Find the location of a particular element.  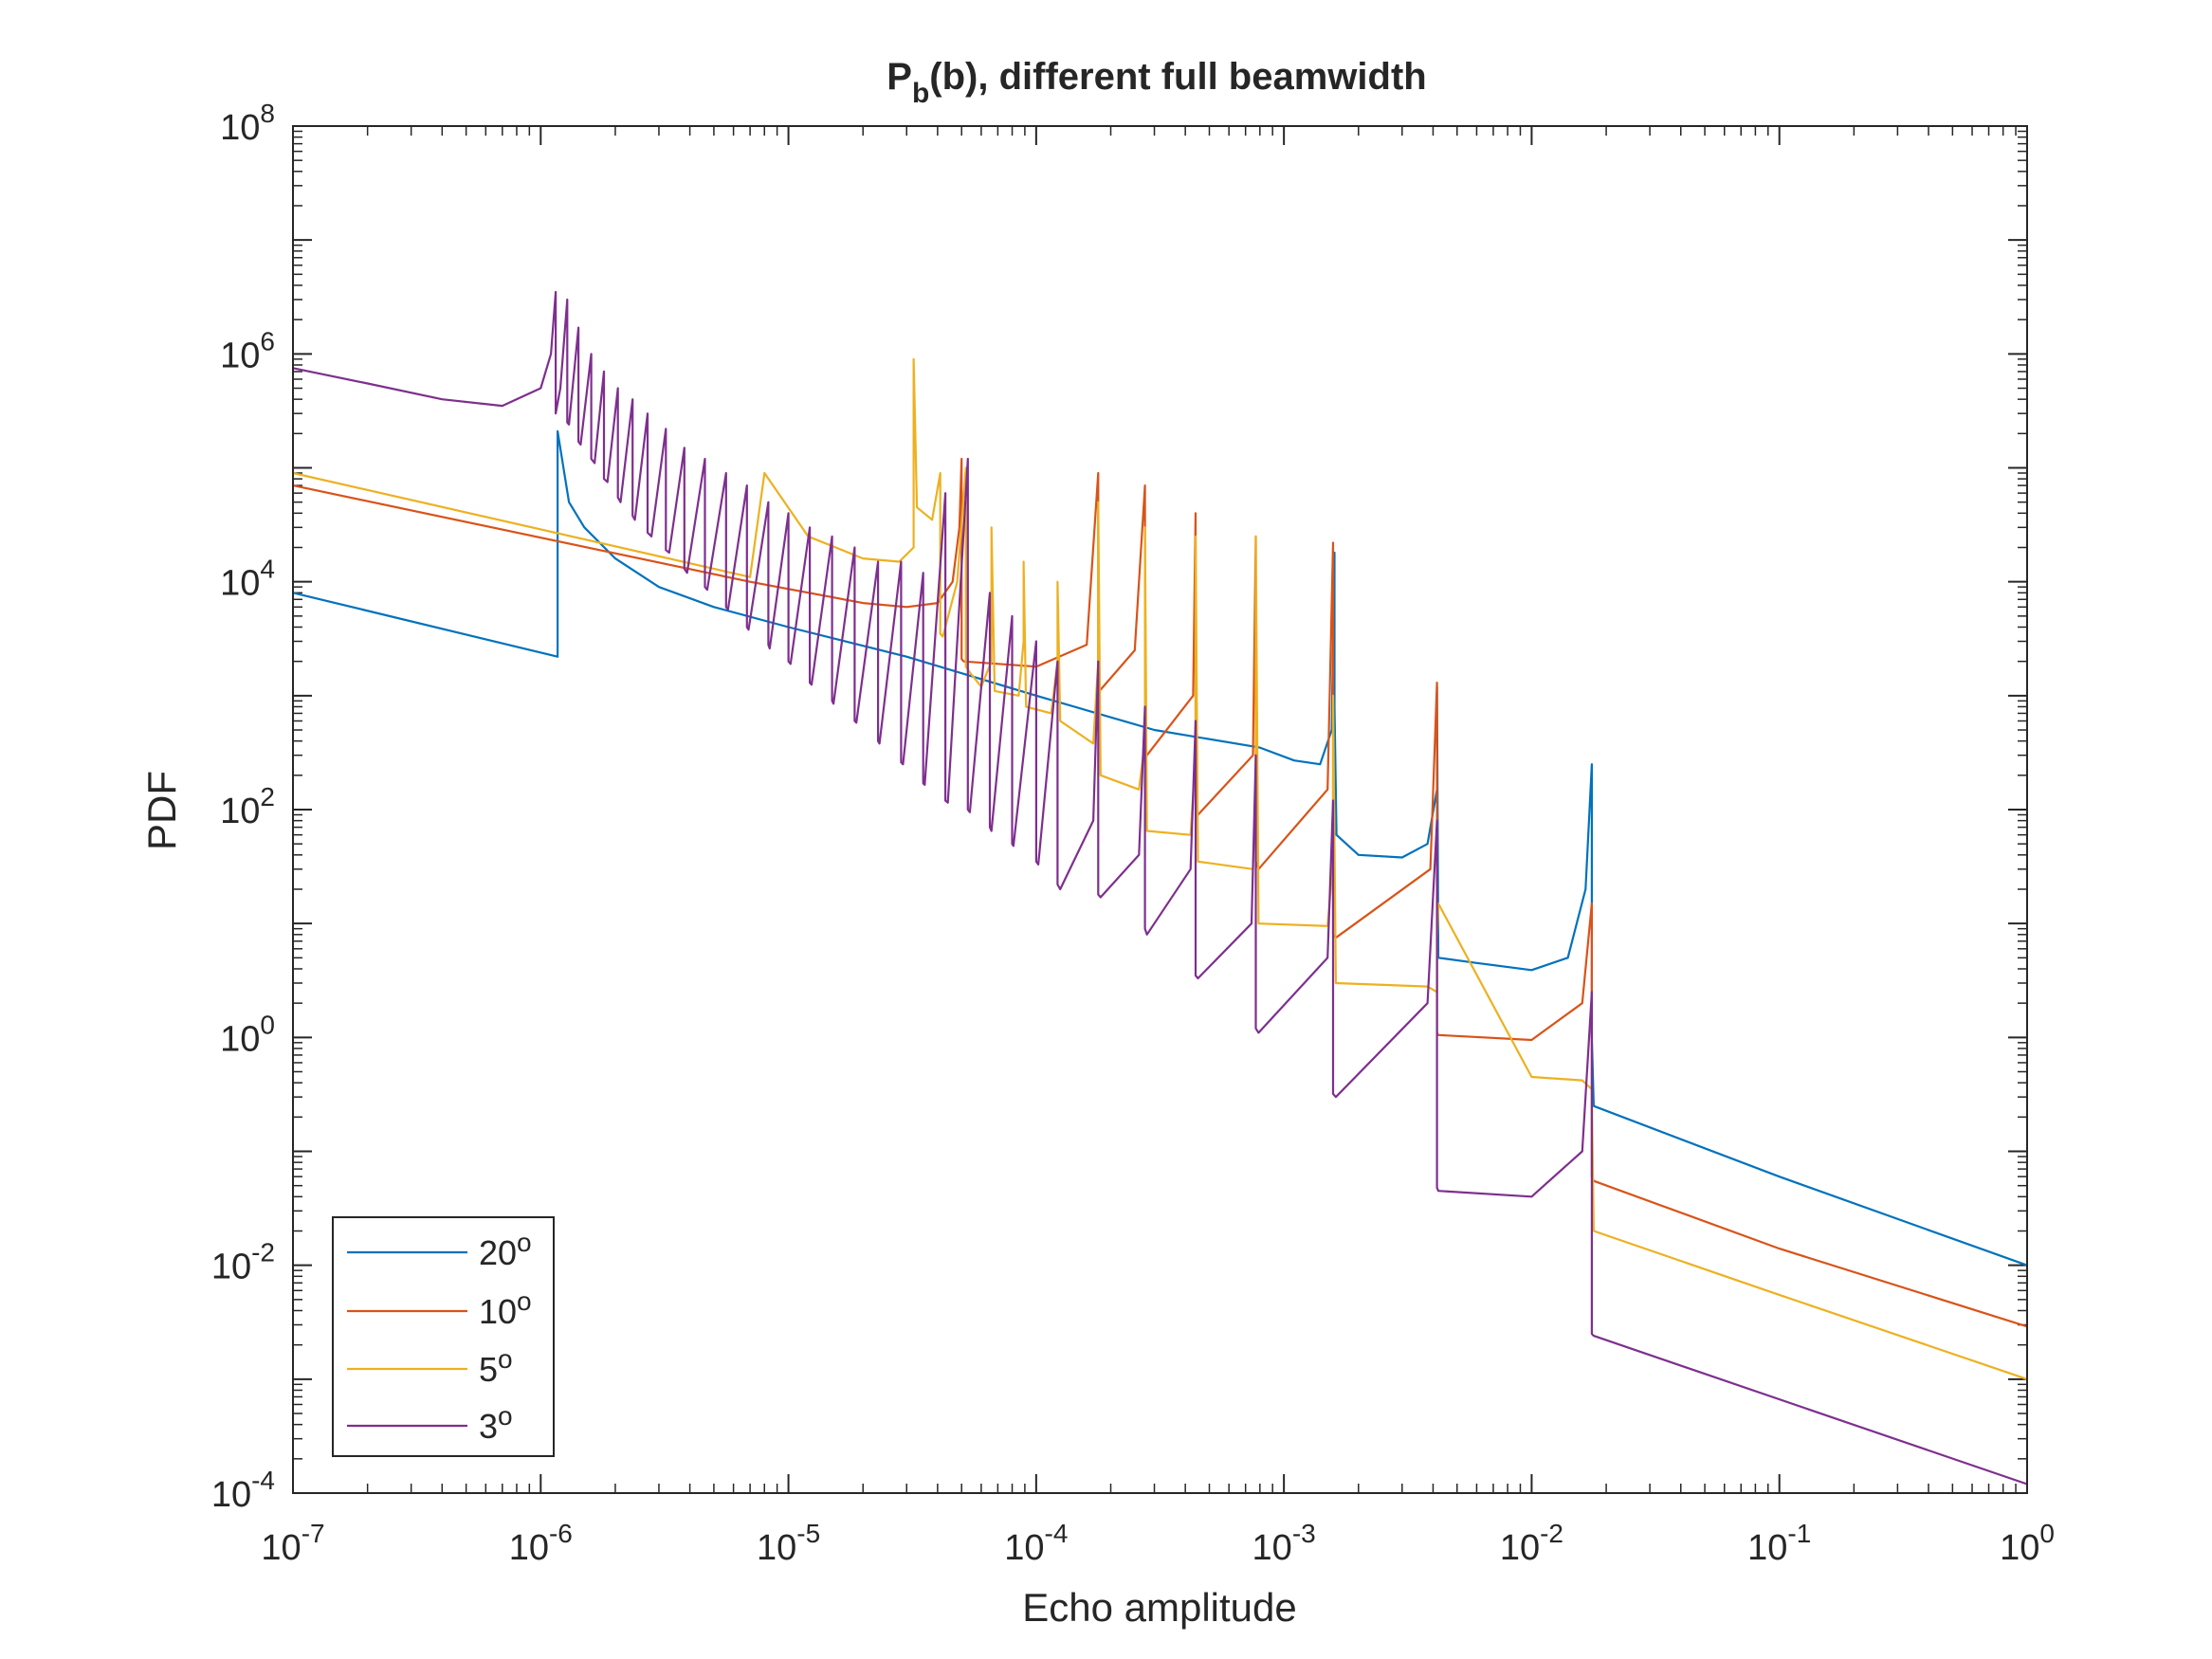

legend-box is located at coordinates (443, 1336).